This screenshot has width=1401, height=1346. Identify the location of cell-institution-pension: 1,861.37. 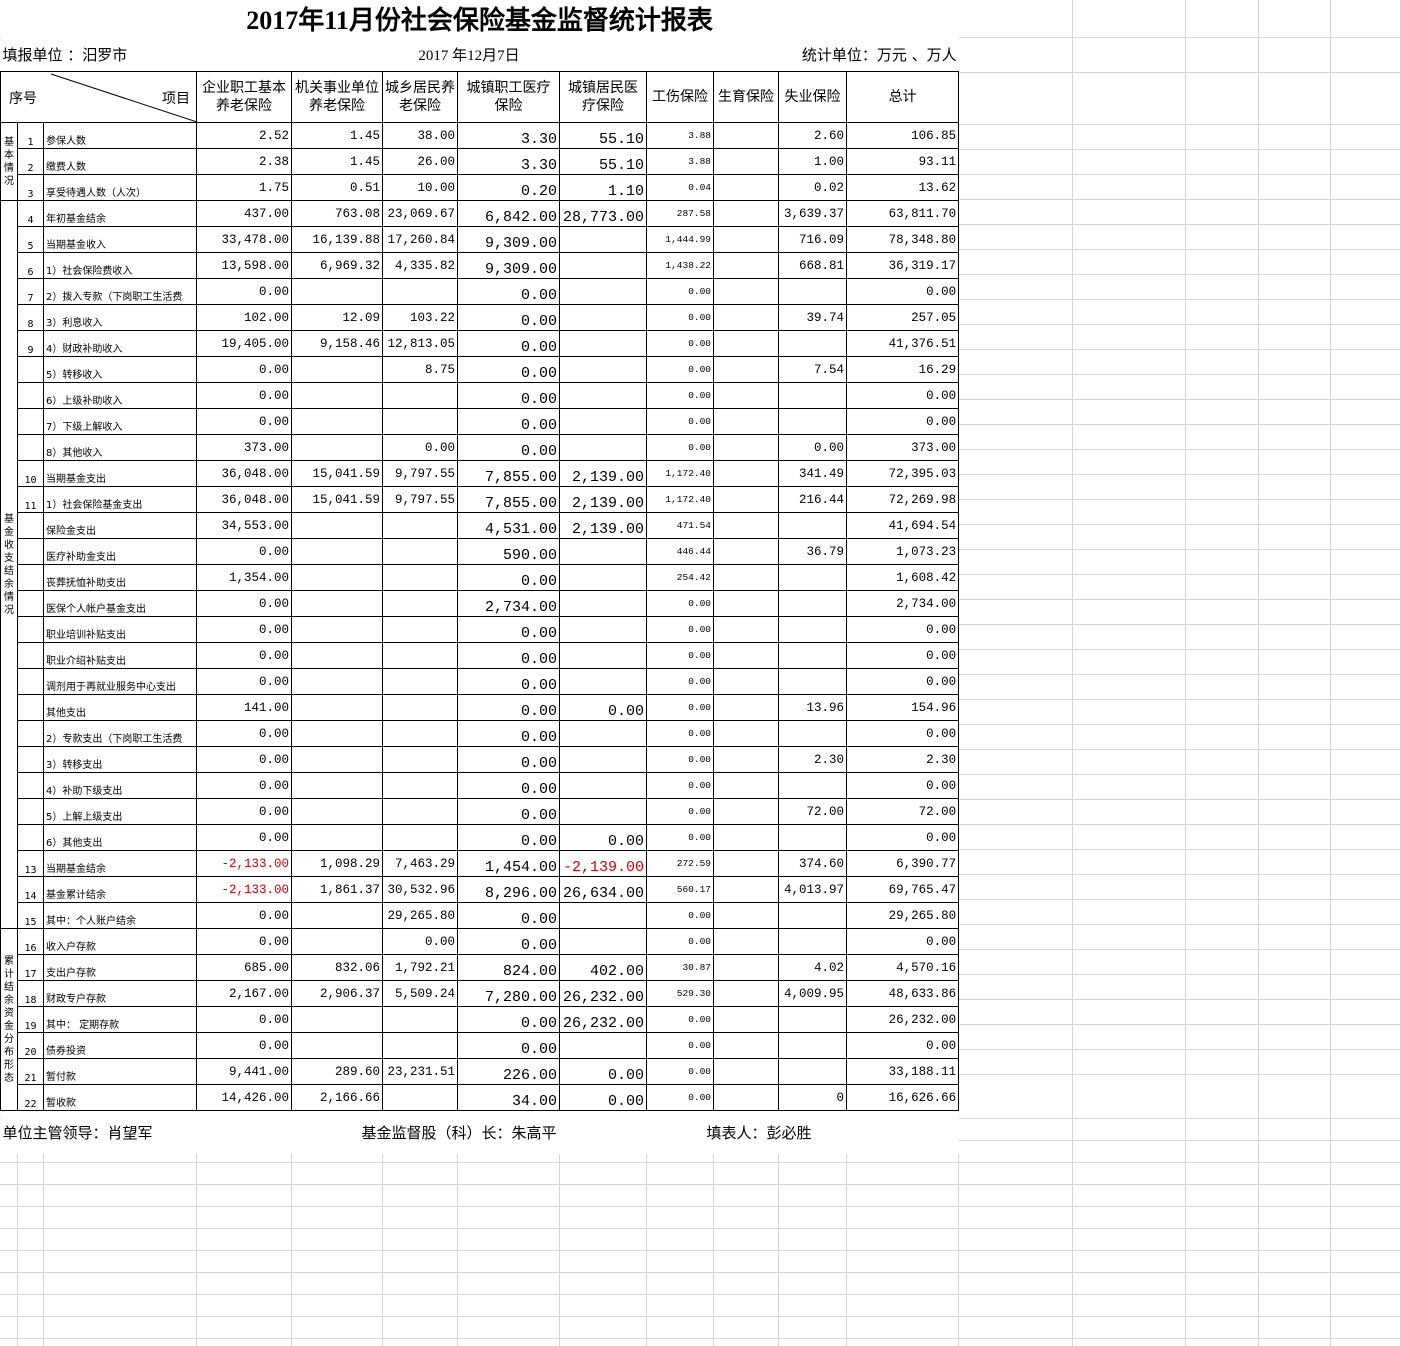
(337, 889).